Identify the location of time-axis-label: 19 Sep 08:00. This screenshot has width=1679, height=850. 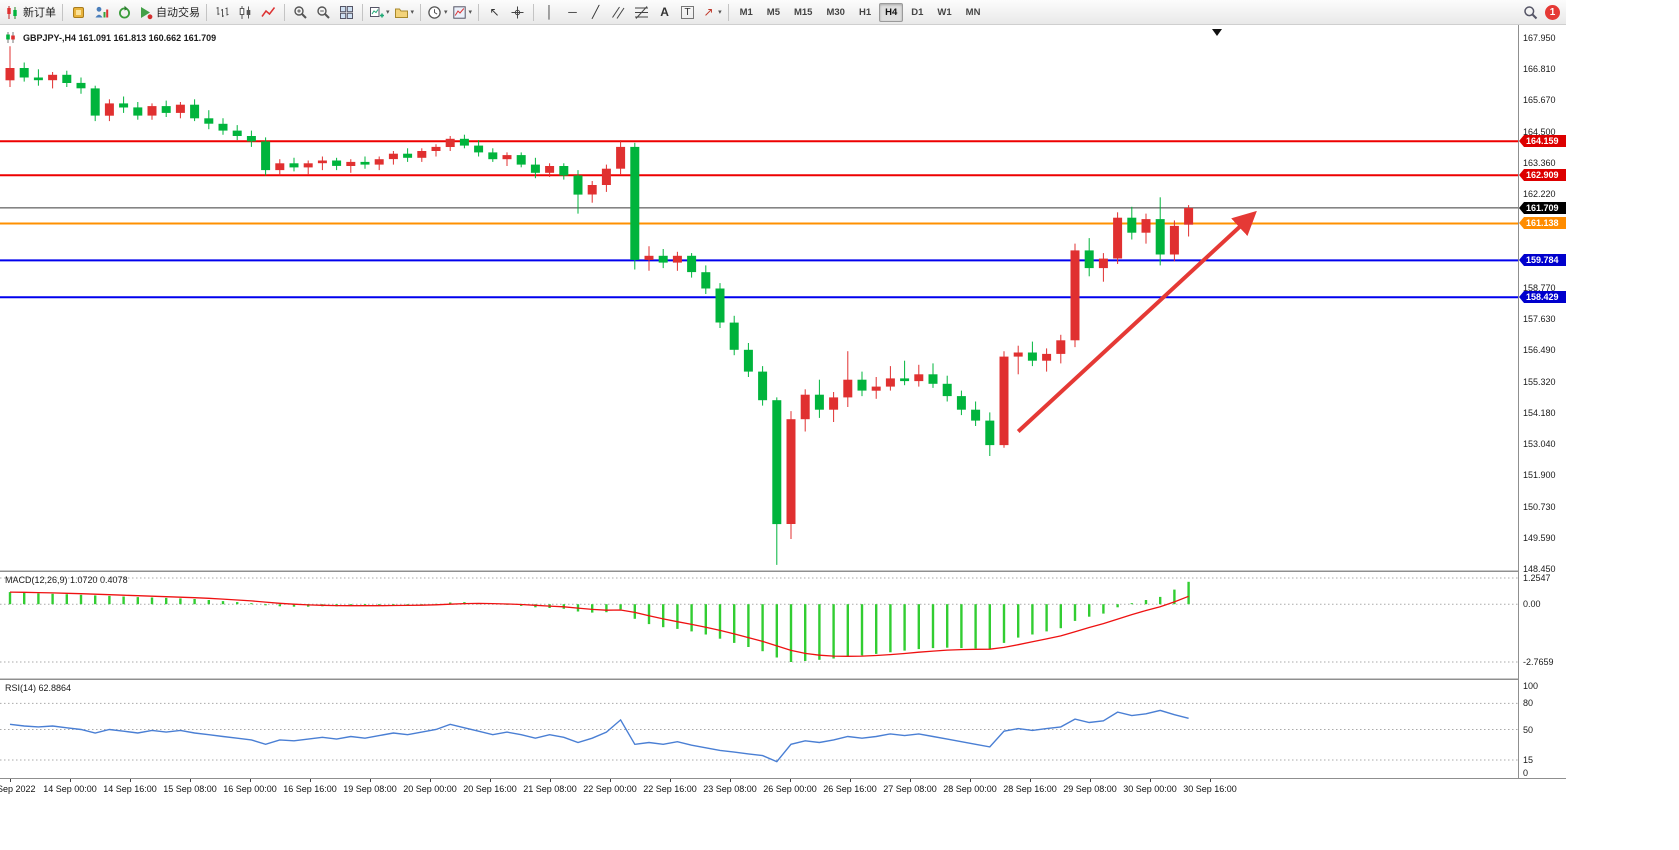
(370, 789).